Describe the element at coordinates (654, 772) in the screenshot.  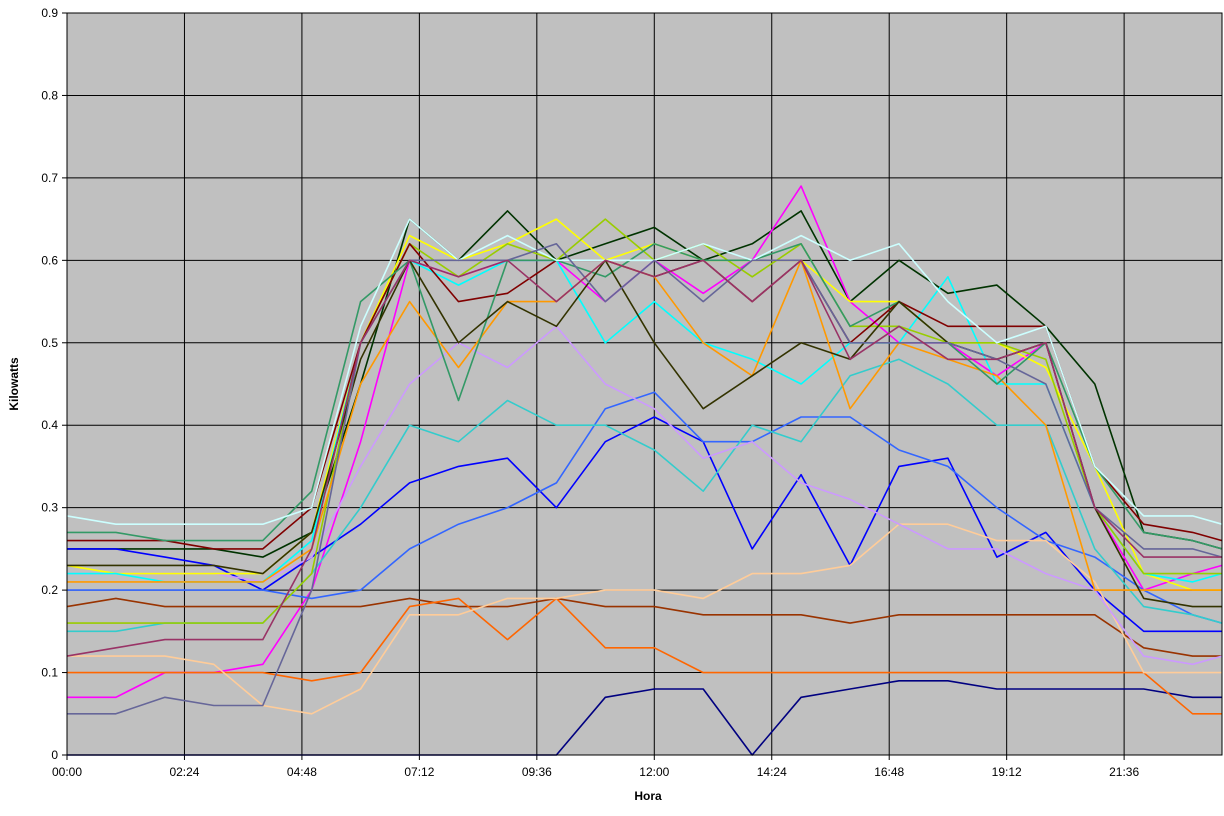
I see `x-tick-label: 12:00` at that location.